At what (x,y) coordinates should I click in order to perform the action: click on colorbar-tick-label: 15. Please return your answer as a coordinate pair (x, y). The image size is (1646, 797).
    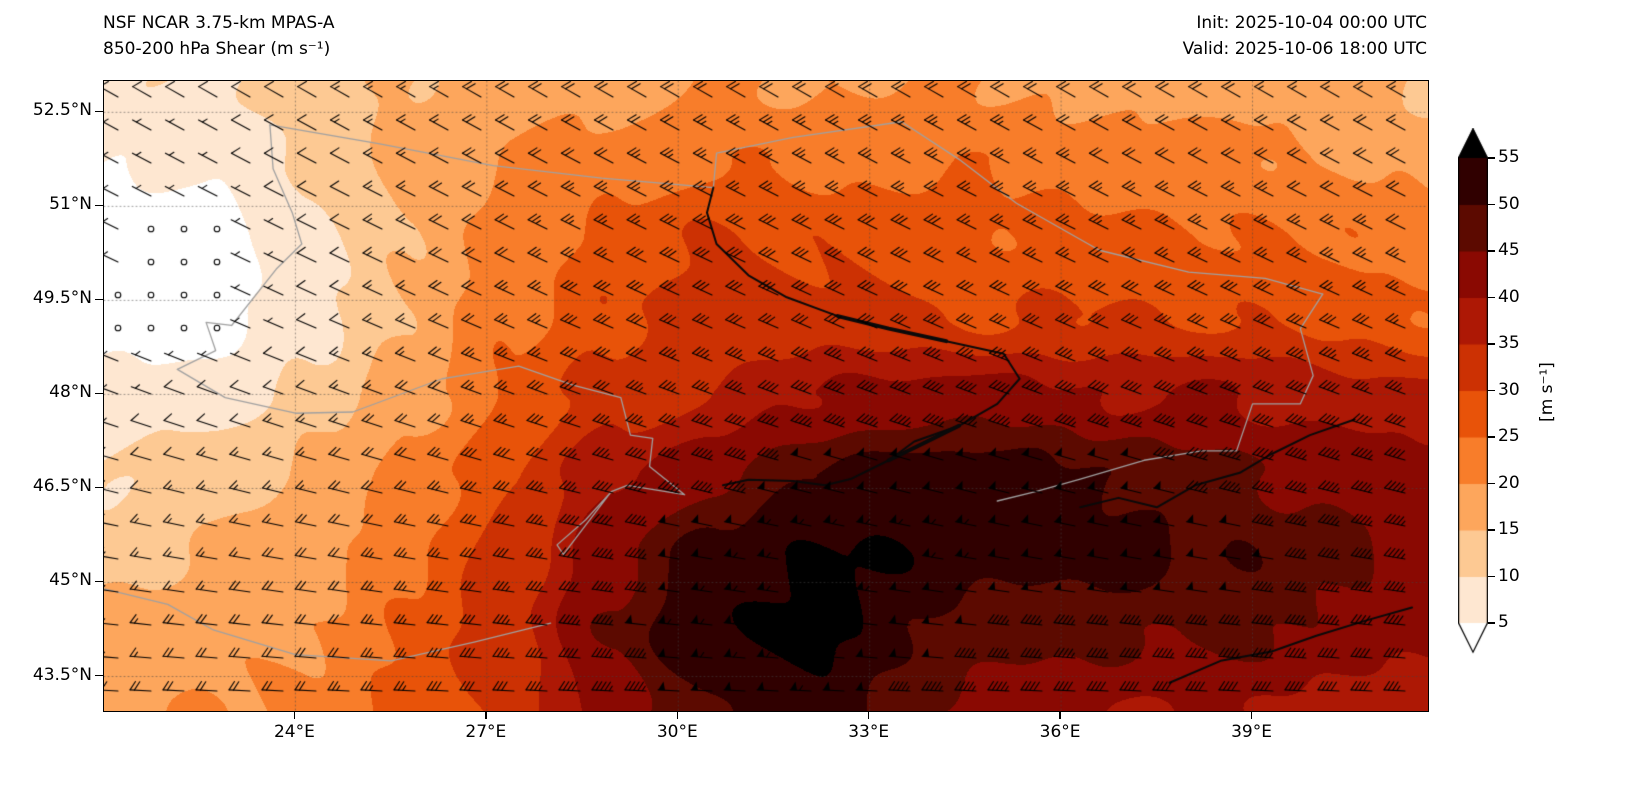
    Looking at the image, I should click on (1509, 529).